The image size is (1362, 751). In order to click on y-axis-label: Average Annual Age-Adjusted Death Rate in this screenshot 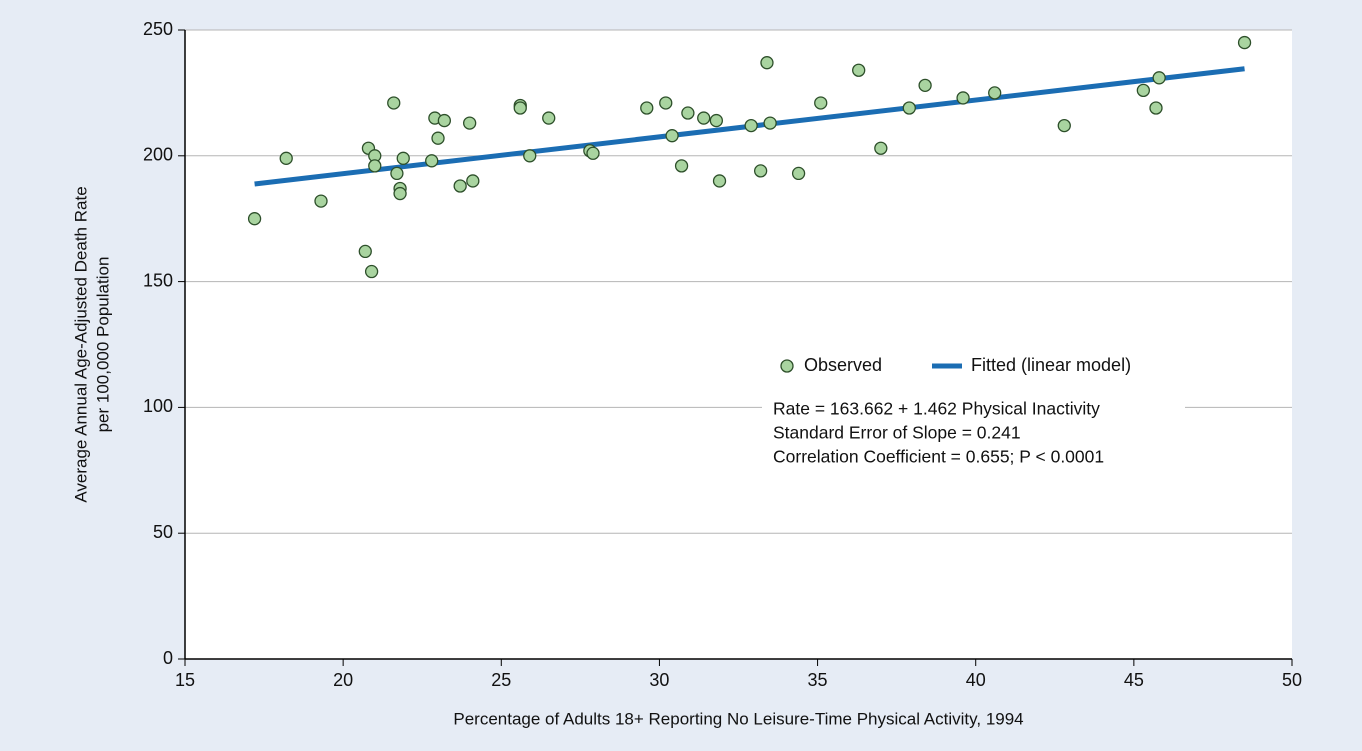, I will do `click(80, 344)`.